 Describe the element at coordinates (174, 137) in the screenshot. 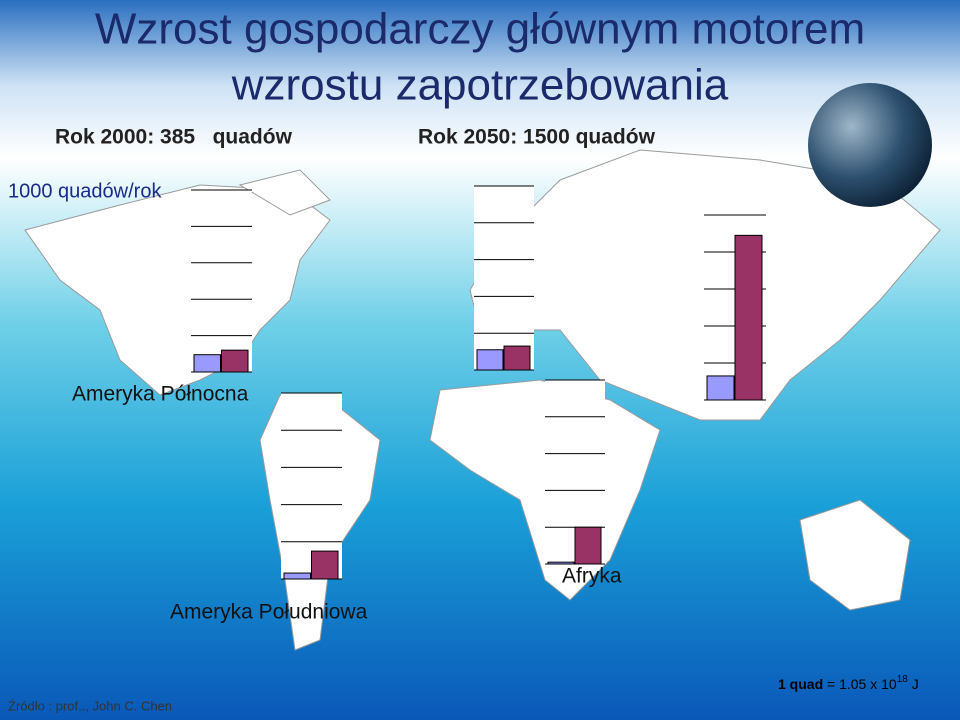

I see `year-2000: Rok 2000: 385 quadów` at that location.